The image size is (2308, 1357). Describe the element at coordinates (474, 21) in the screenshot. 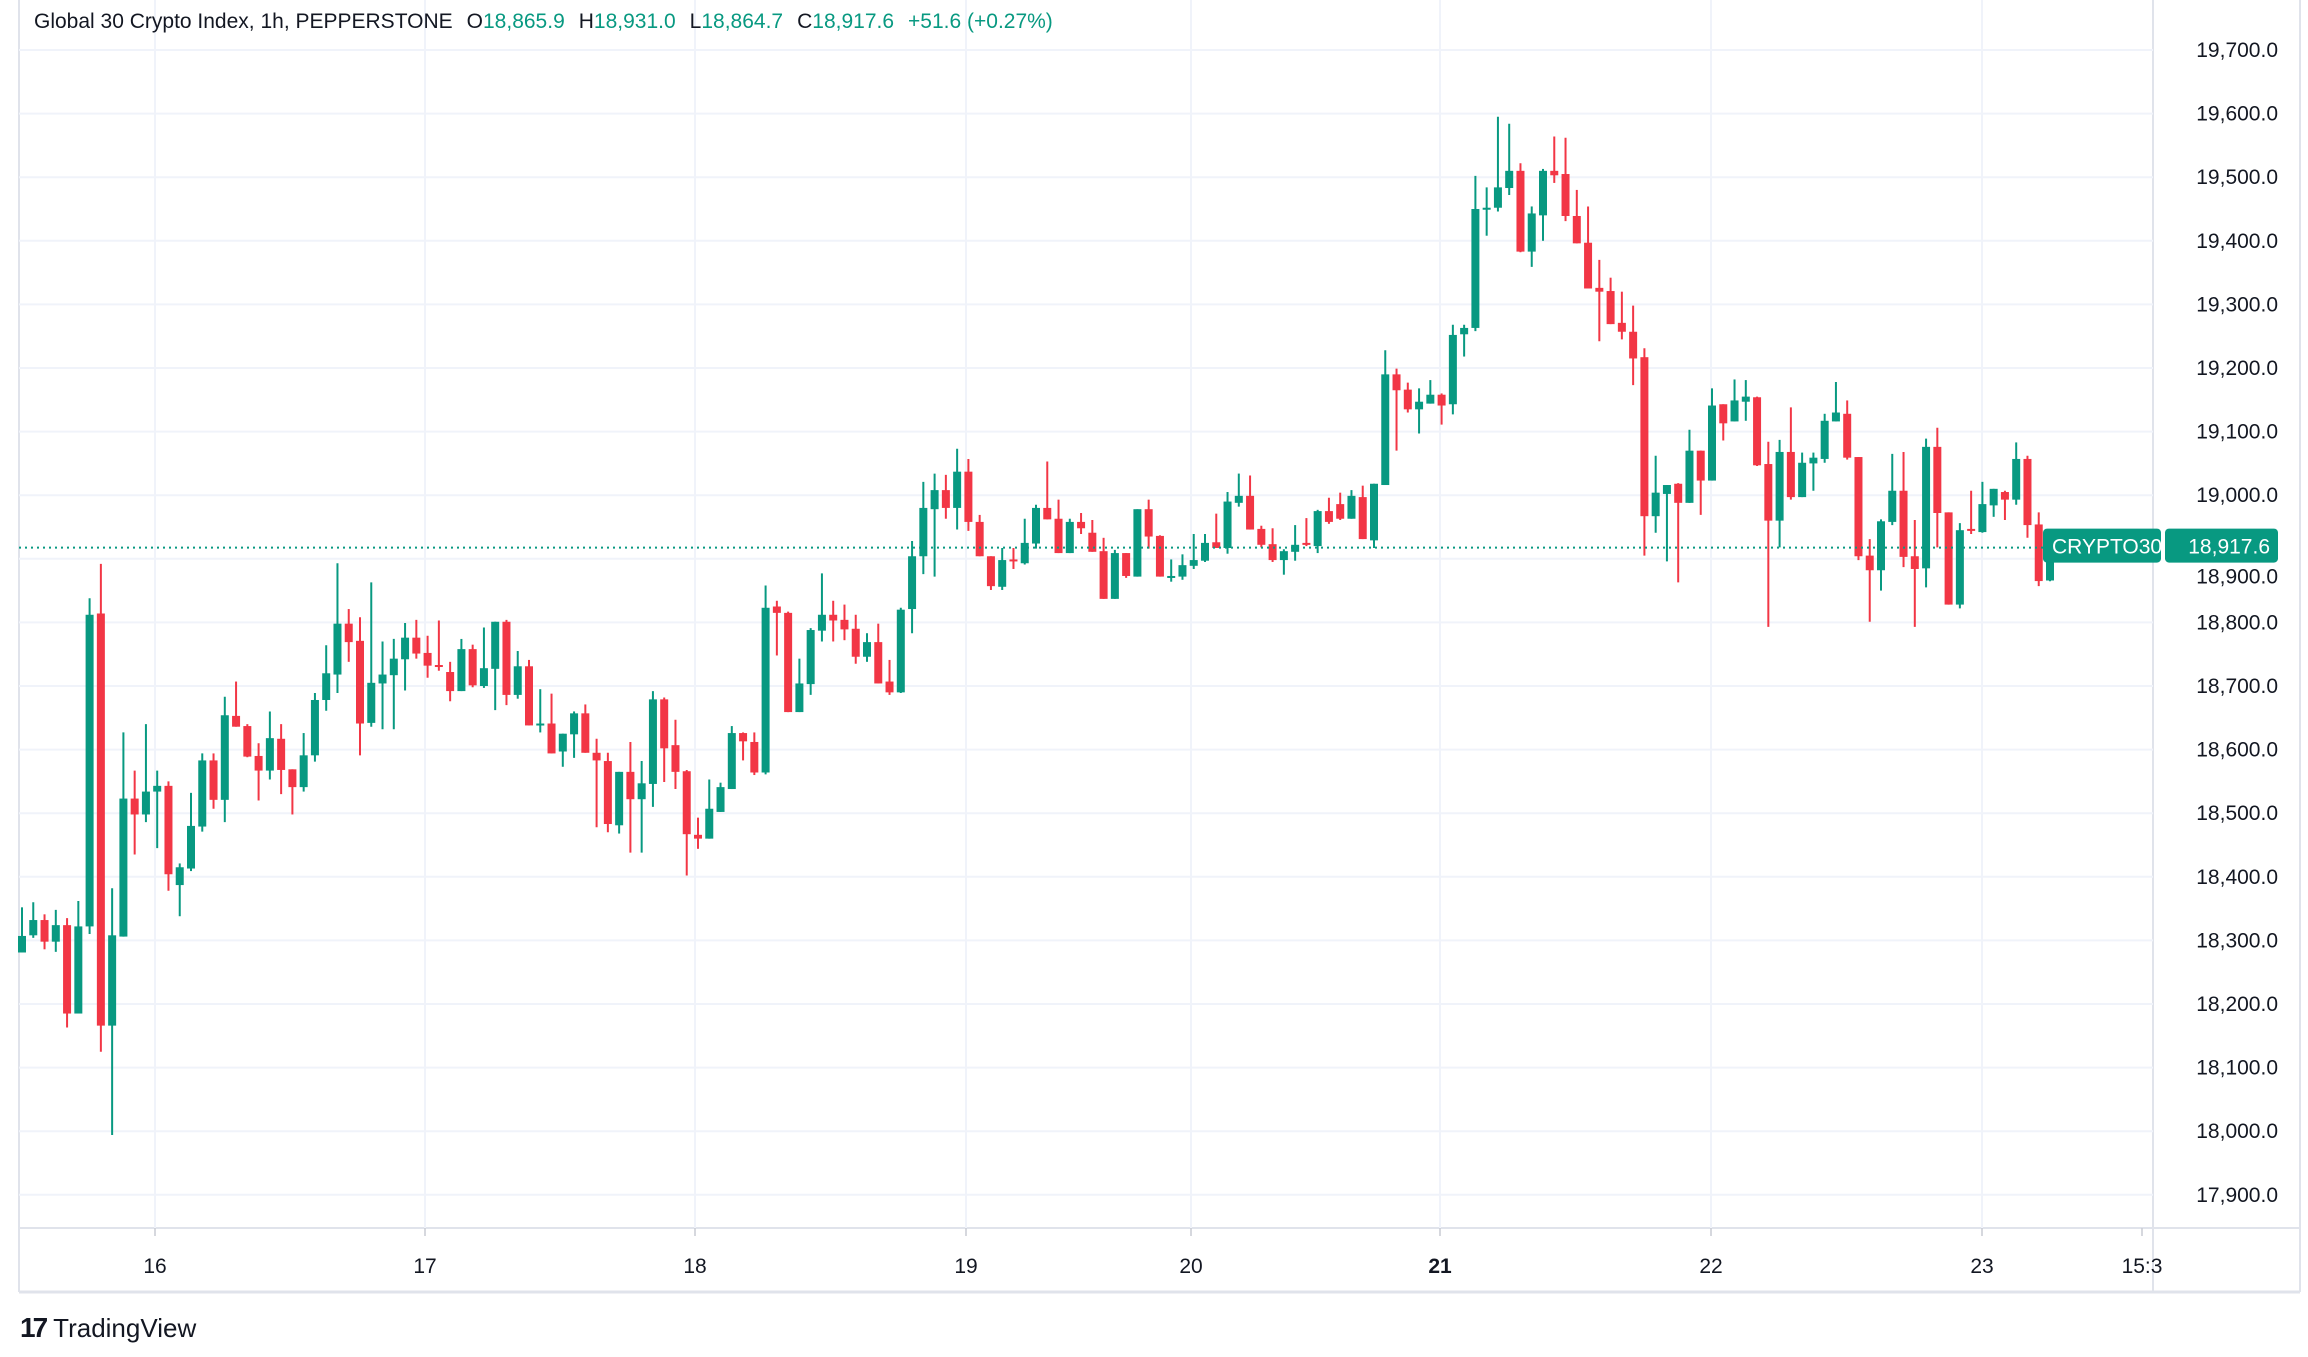

I see `open-label: O` at that location.